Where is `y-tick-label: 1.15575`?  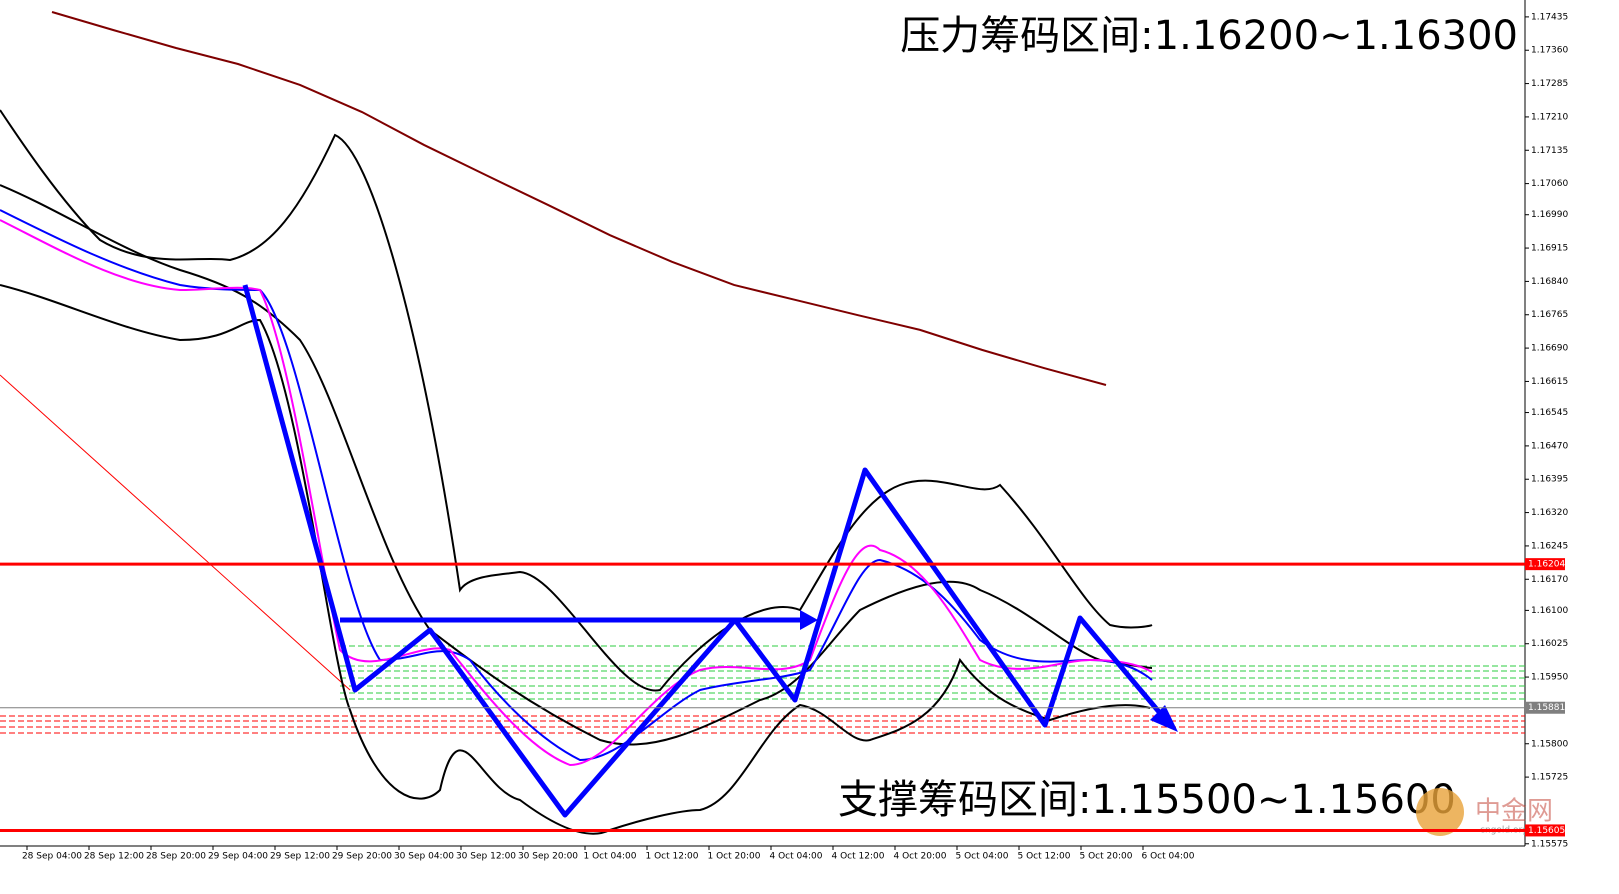
y-tick-label: 1.15575 is located at coordinates (1549, 844).